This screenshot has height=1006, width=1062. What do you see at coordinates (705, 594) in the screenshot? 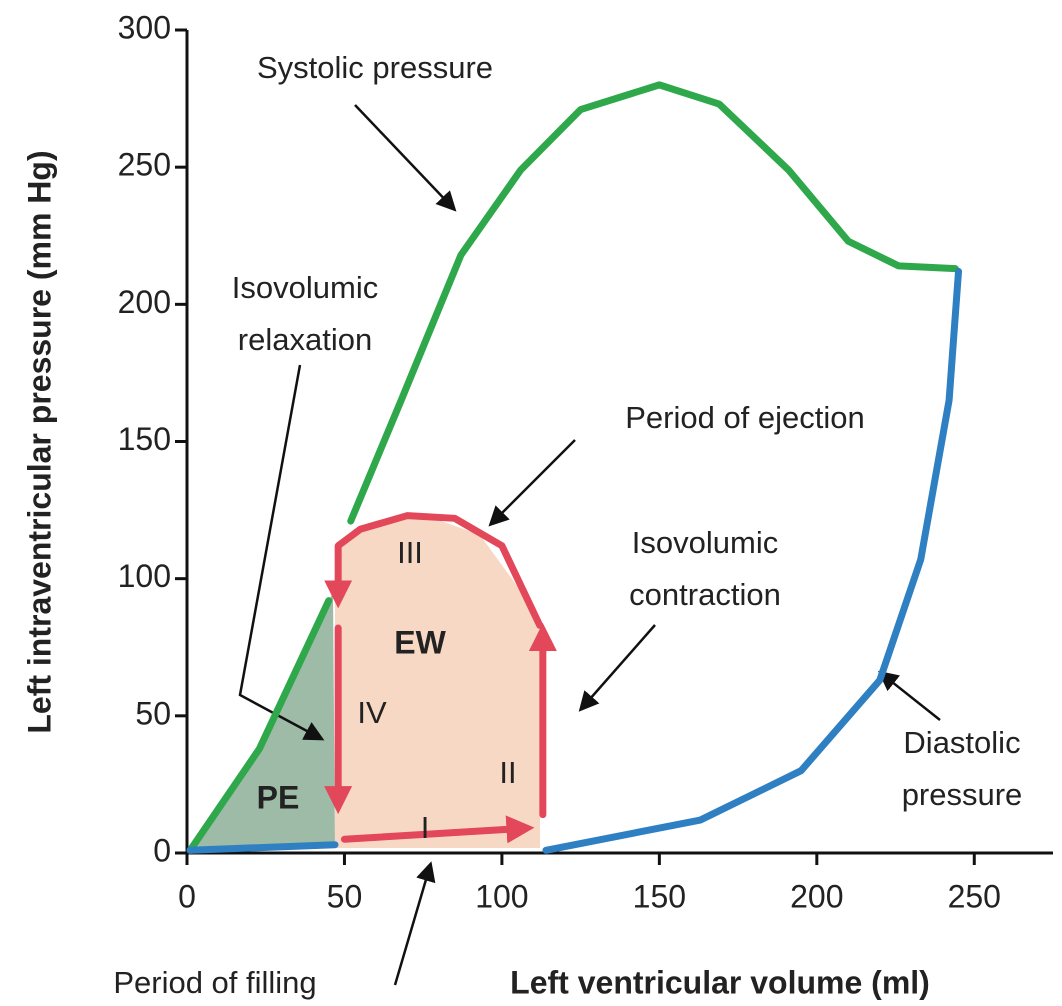
I see `annotation: contraction` at bounding box center [705, 594].